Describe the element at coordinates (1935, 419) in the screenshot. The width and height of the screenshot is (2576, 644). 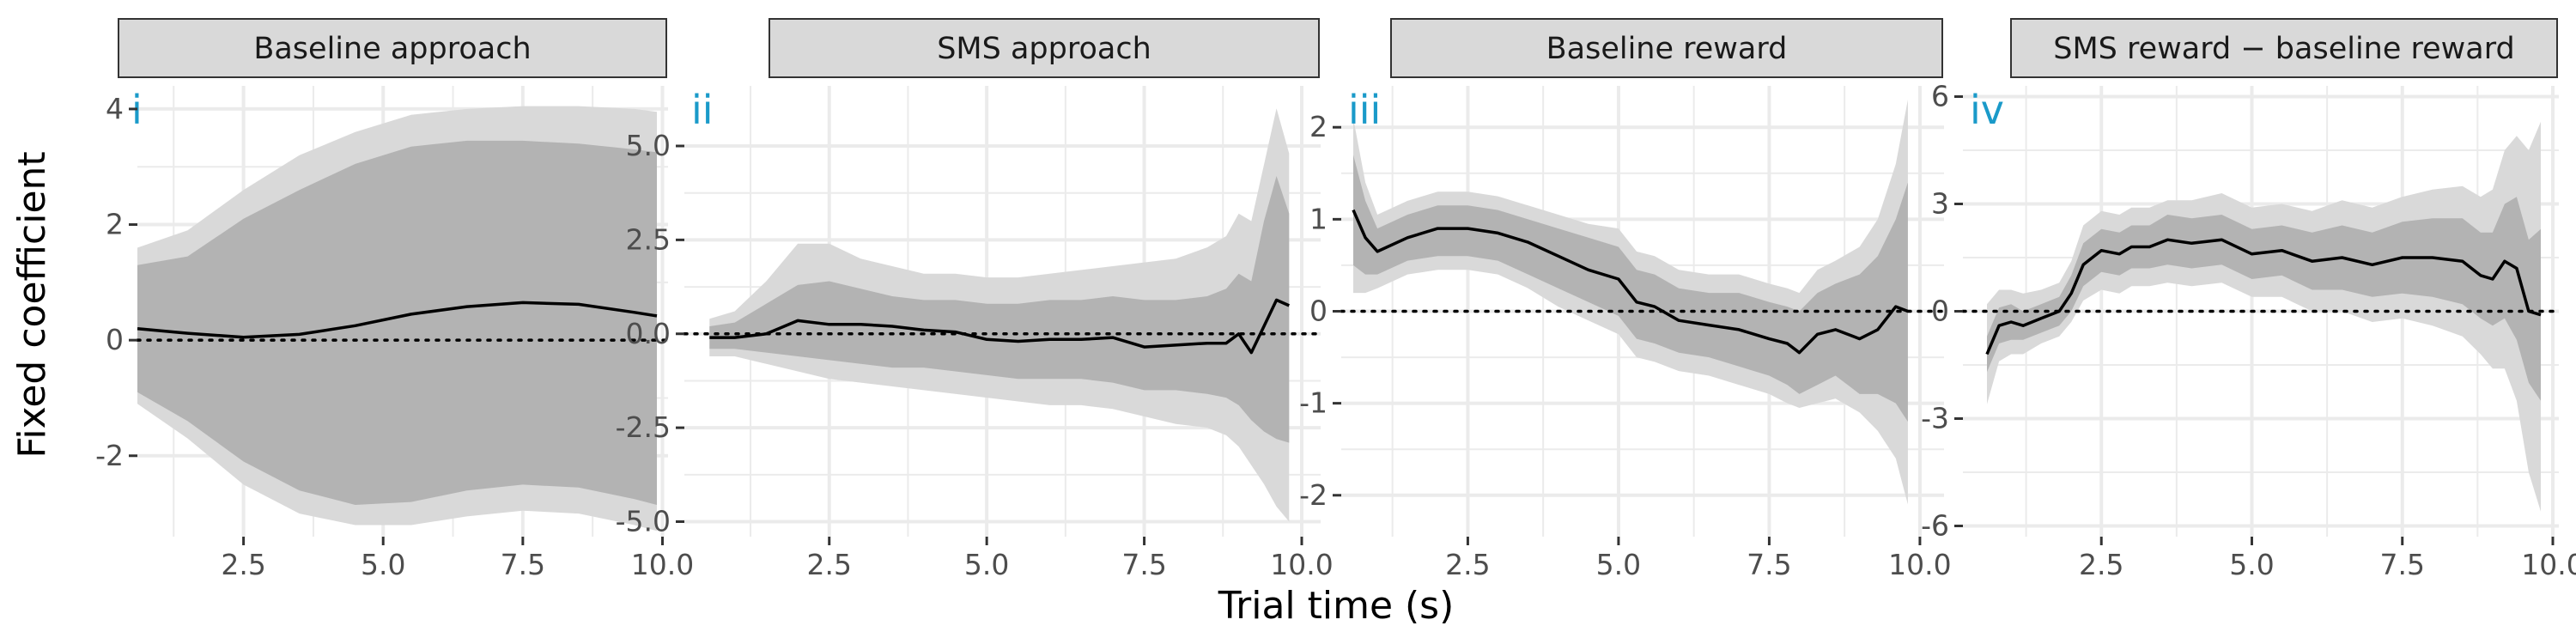
I see `y-tick-label: -3` at that location.